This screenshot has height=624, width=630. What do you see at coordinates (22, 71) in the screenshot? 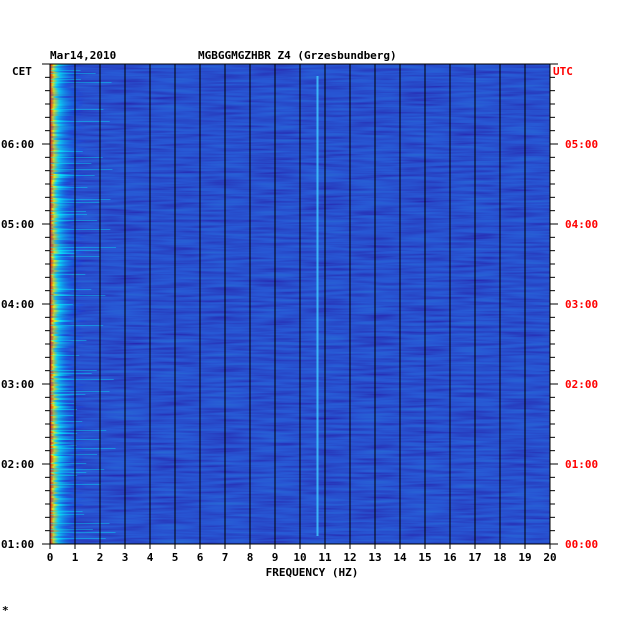
I see `left-timezone-label: CET` at bounding box center [22, 71].